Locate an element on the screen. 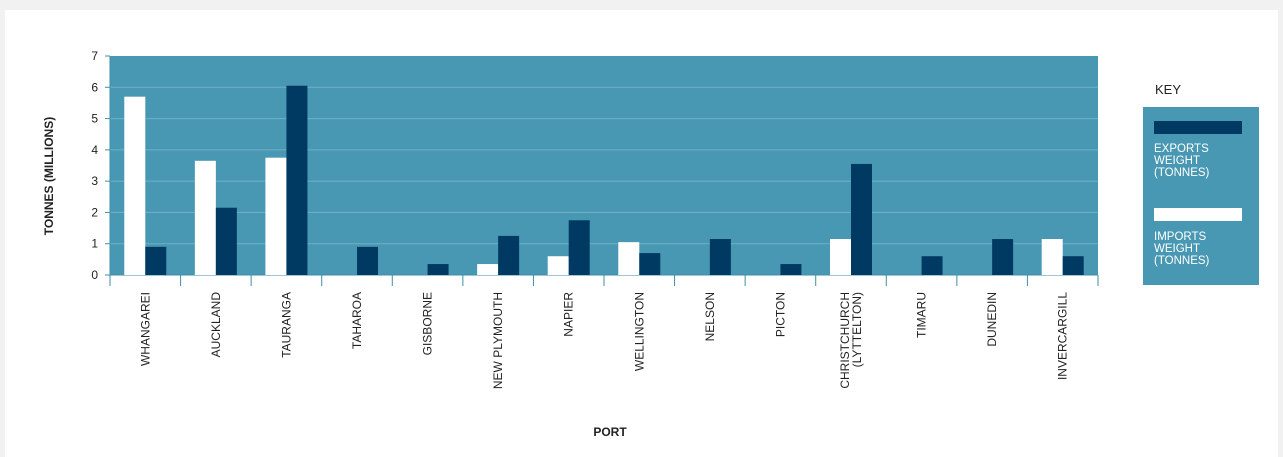 This screenshot has width=1283, height=457. x-tick-label: TIMARU is located at coordinates (922, 315).